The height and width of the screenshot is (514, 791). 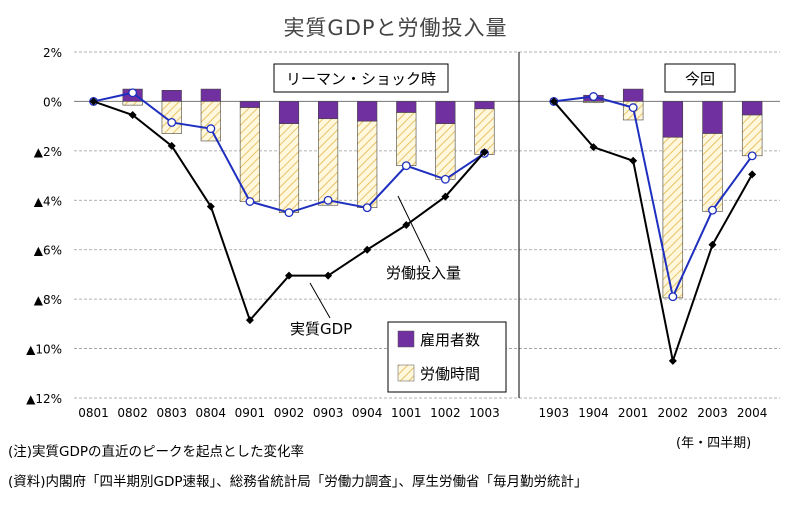 I want to click on x-axis-unit-label: (年・四半期), so click(x=714, y=443).